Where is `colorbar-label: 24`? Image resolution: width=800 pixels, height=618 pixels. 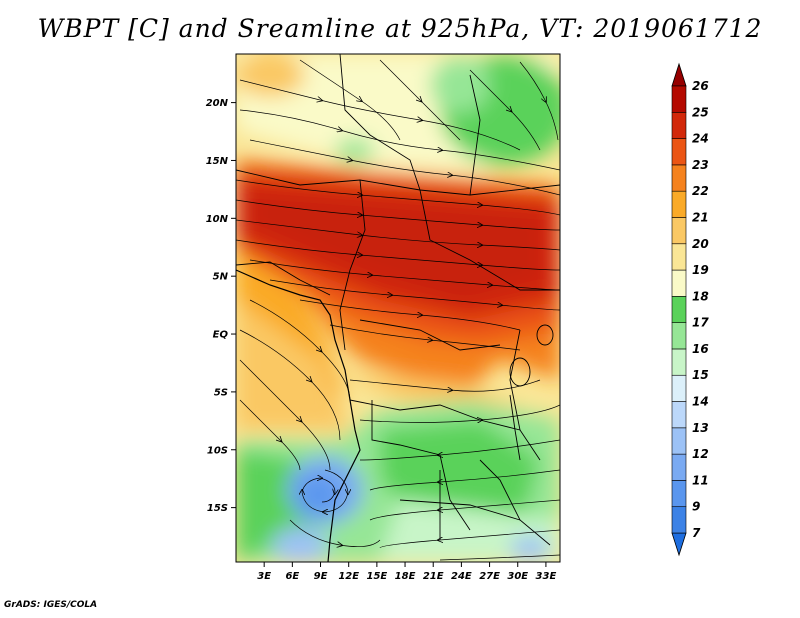 colorbar-label: 24 is located at coordinates (700, 139).